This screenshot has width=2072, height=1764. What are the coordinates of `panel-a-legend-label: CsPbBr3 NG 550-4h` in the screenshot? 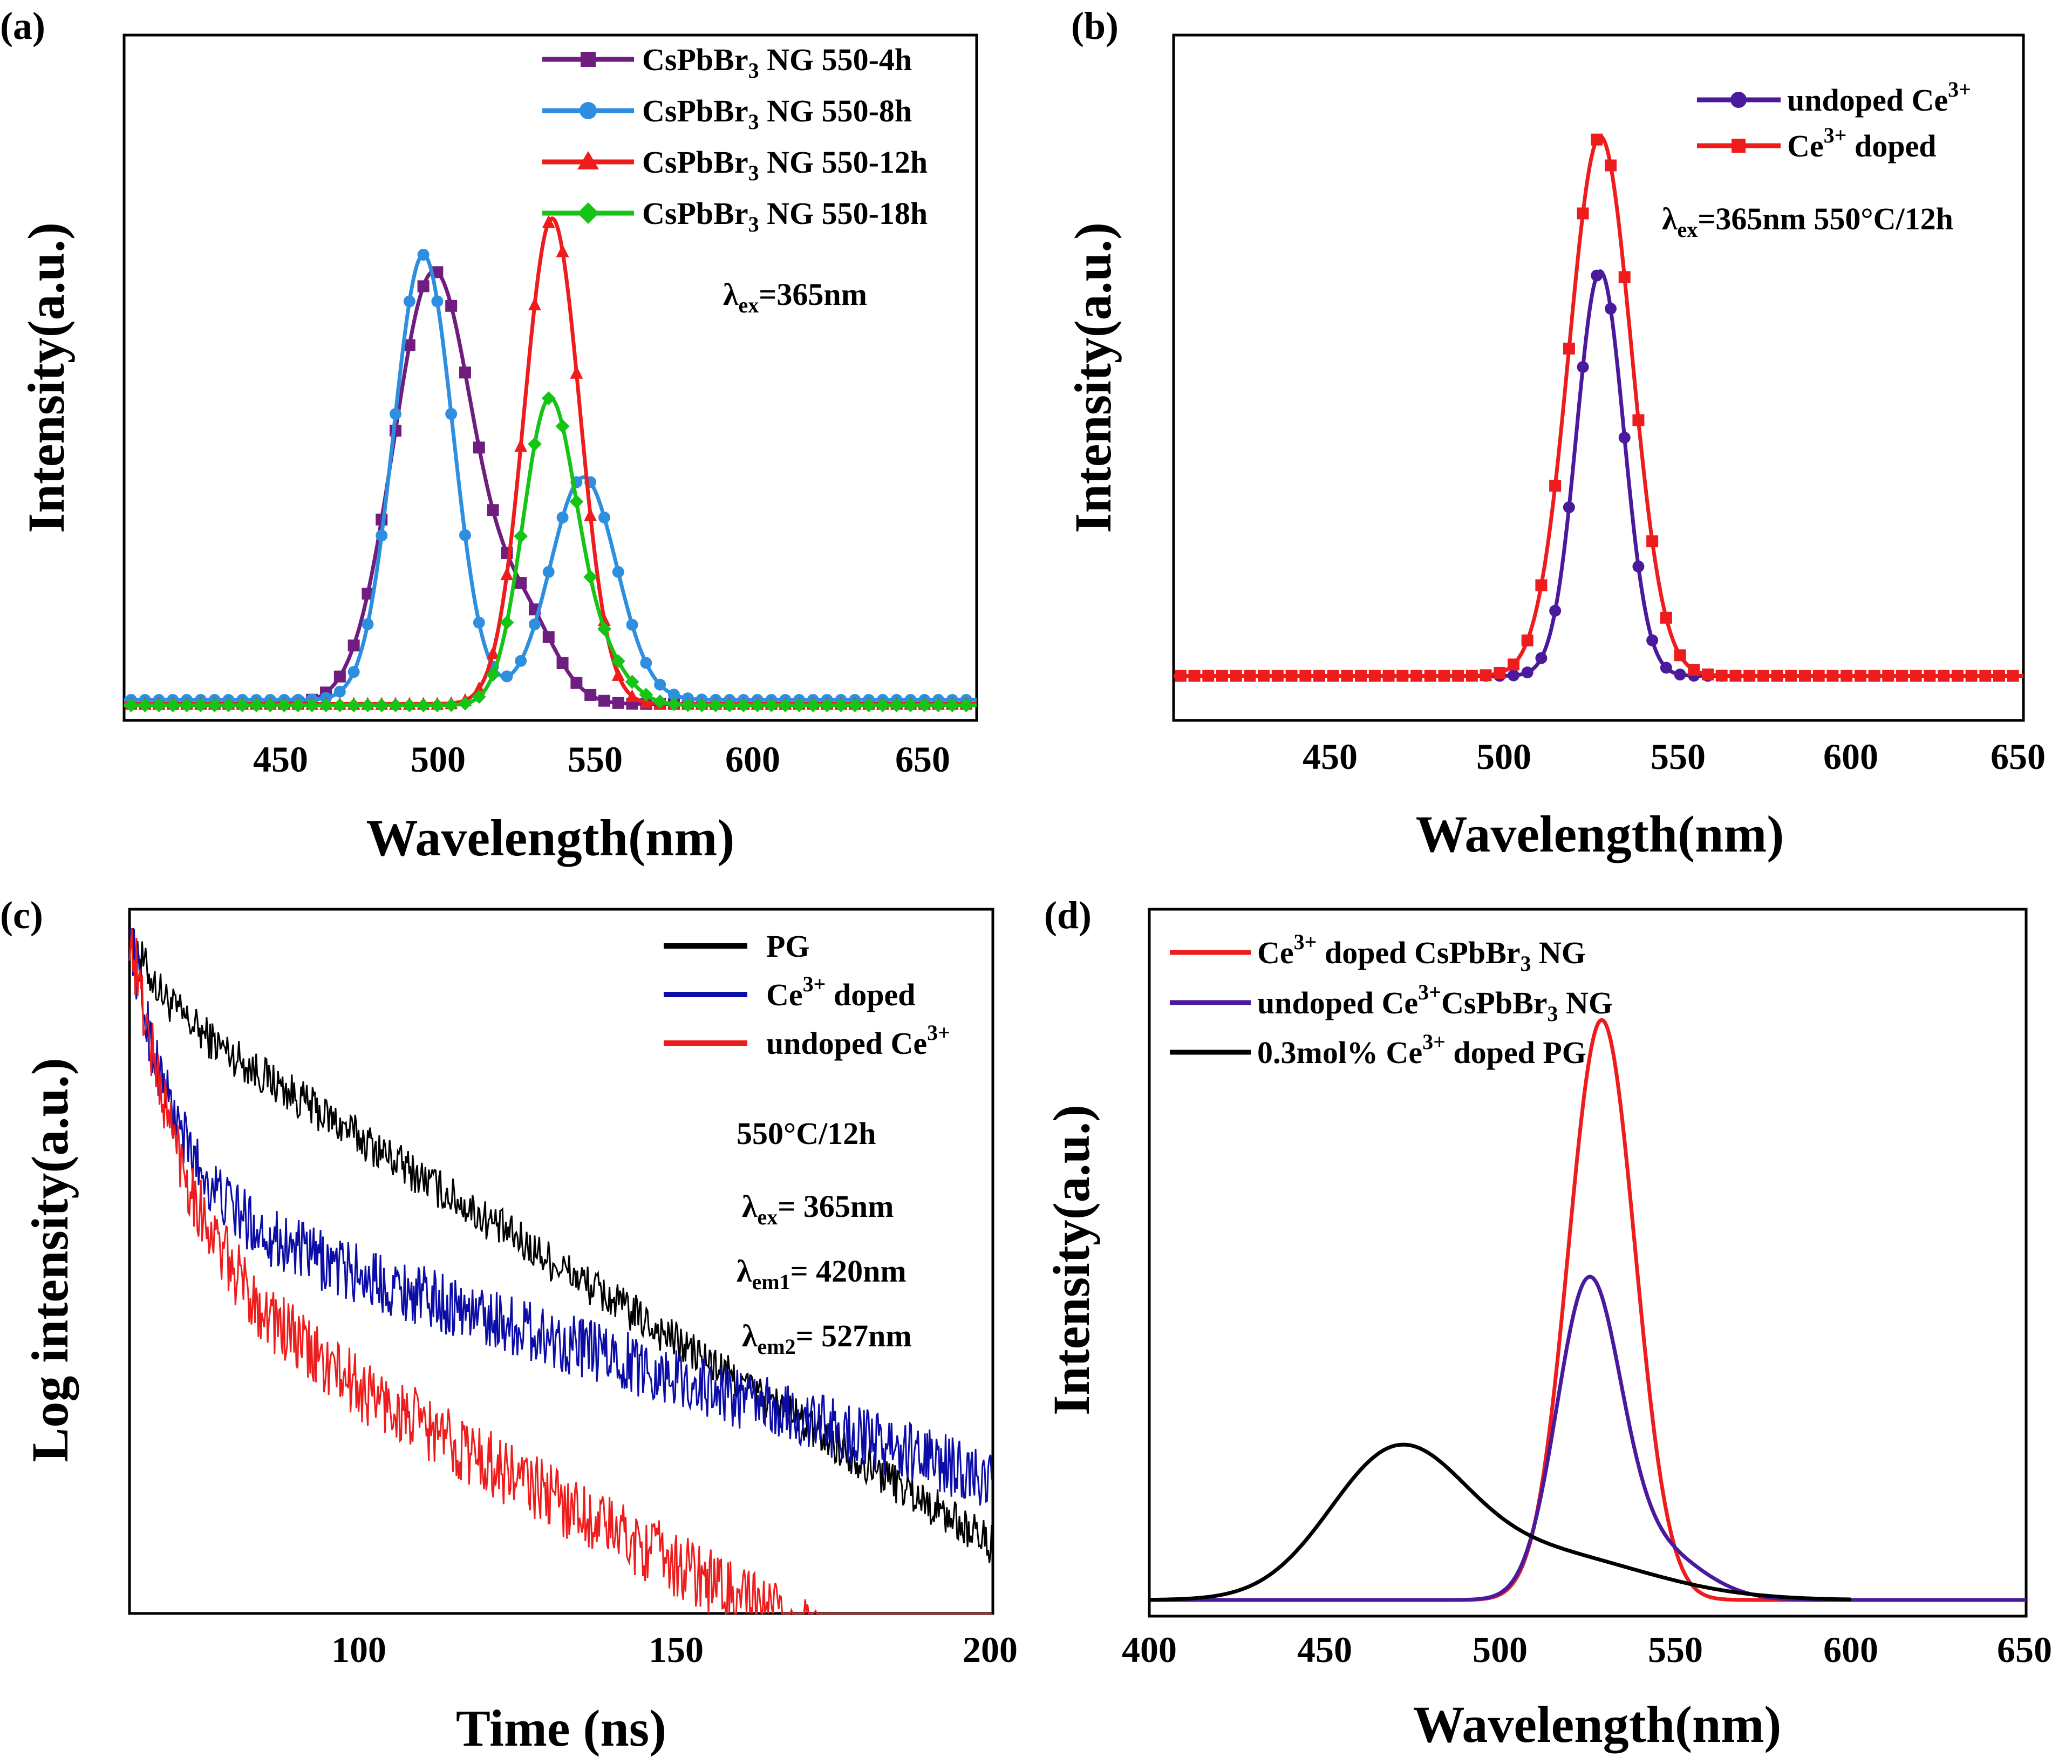 It's located at (777, 62).